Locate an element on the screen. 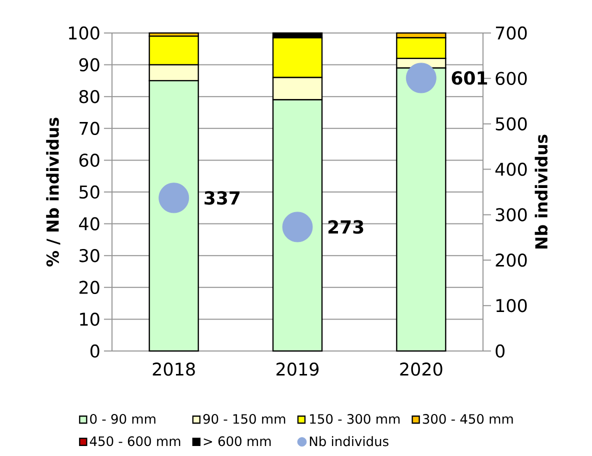  y2-axis-title: Nb individus is located at coordinates (541, 191).